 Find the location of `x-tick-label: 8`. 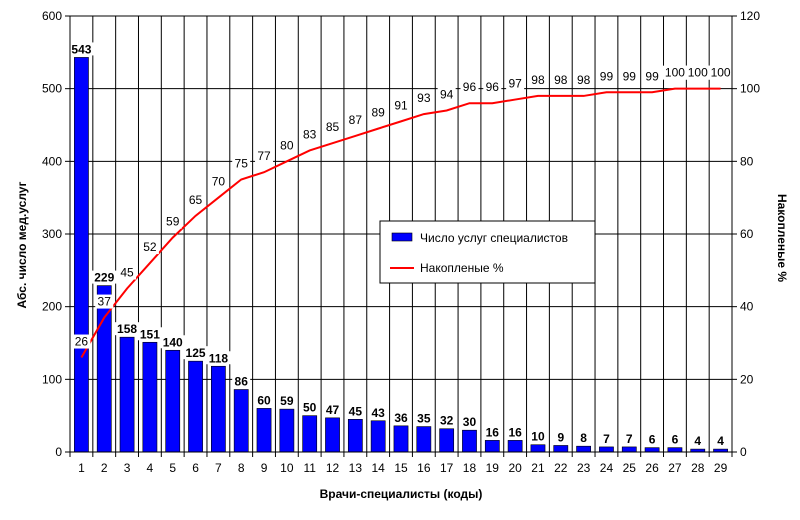

x-tick-label: 8 is located at coordinates (241, 468).